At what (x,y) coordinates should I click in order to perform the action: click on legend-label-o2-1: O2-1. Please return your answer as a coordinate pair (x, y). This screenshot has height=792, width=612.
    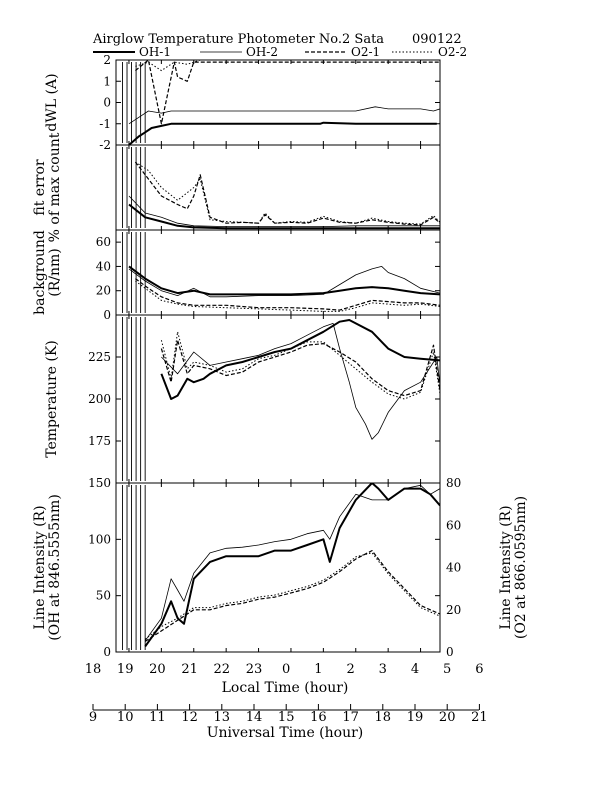
    Looking at the image, I should click on (365, 52).